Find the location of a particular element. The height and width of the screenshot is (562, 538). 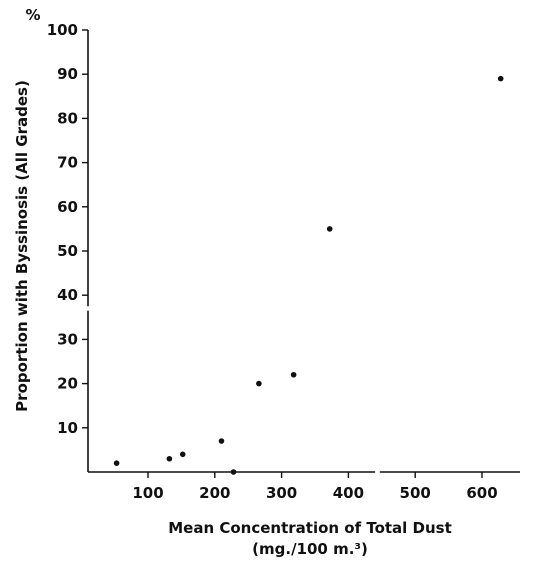

y-axis-ticks: 10 20 30 40 50 60 70 80 90 100 is located at coordinates (67, 229).